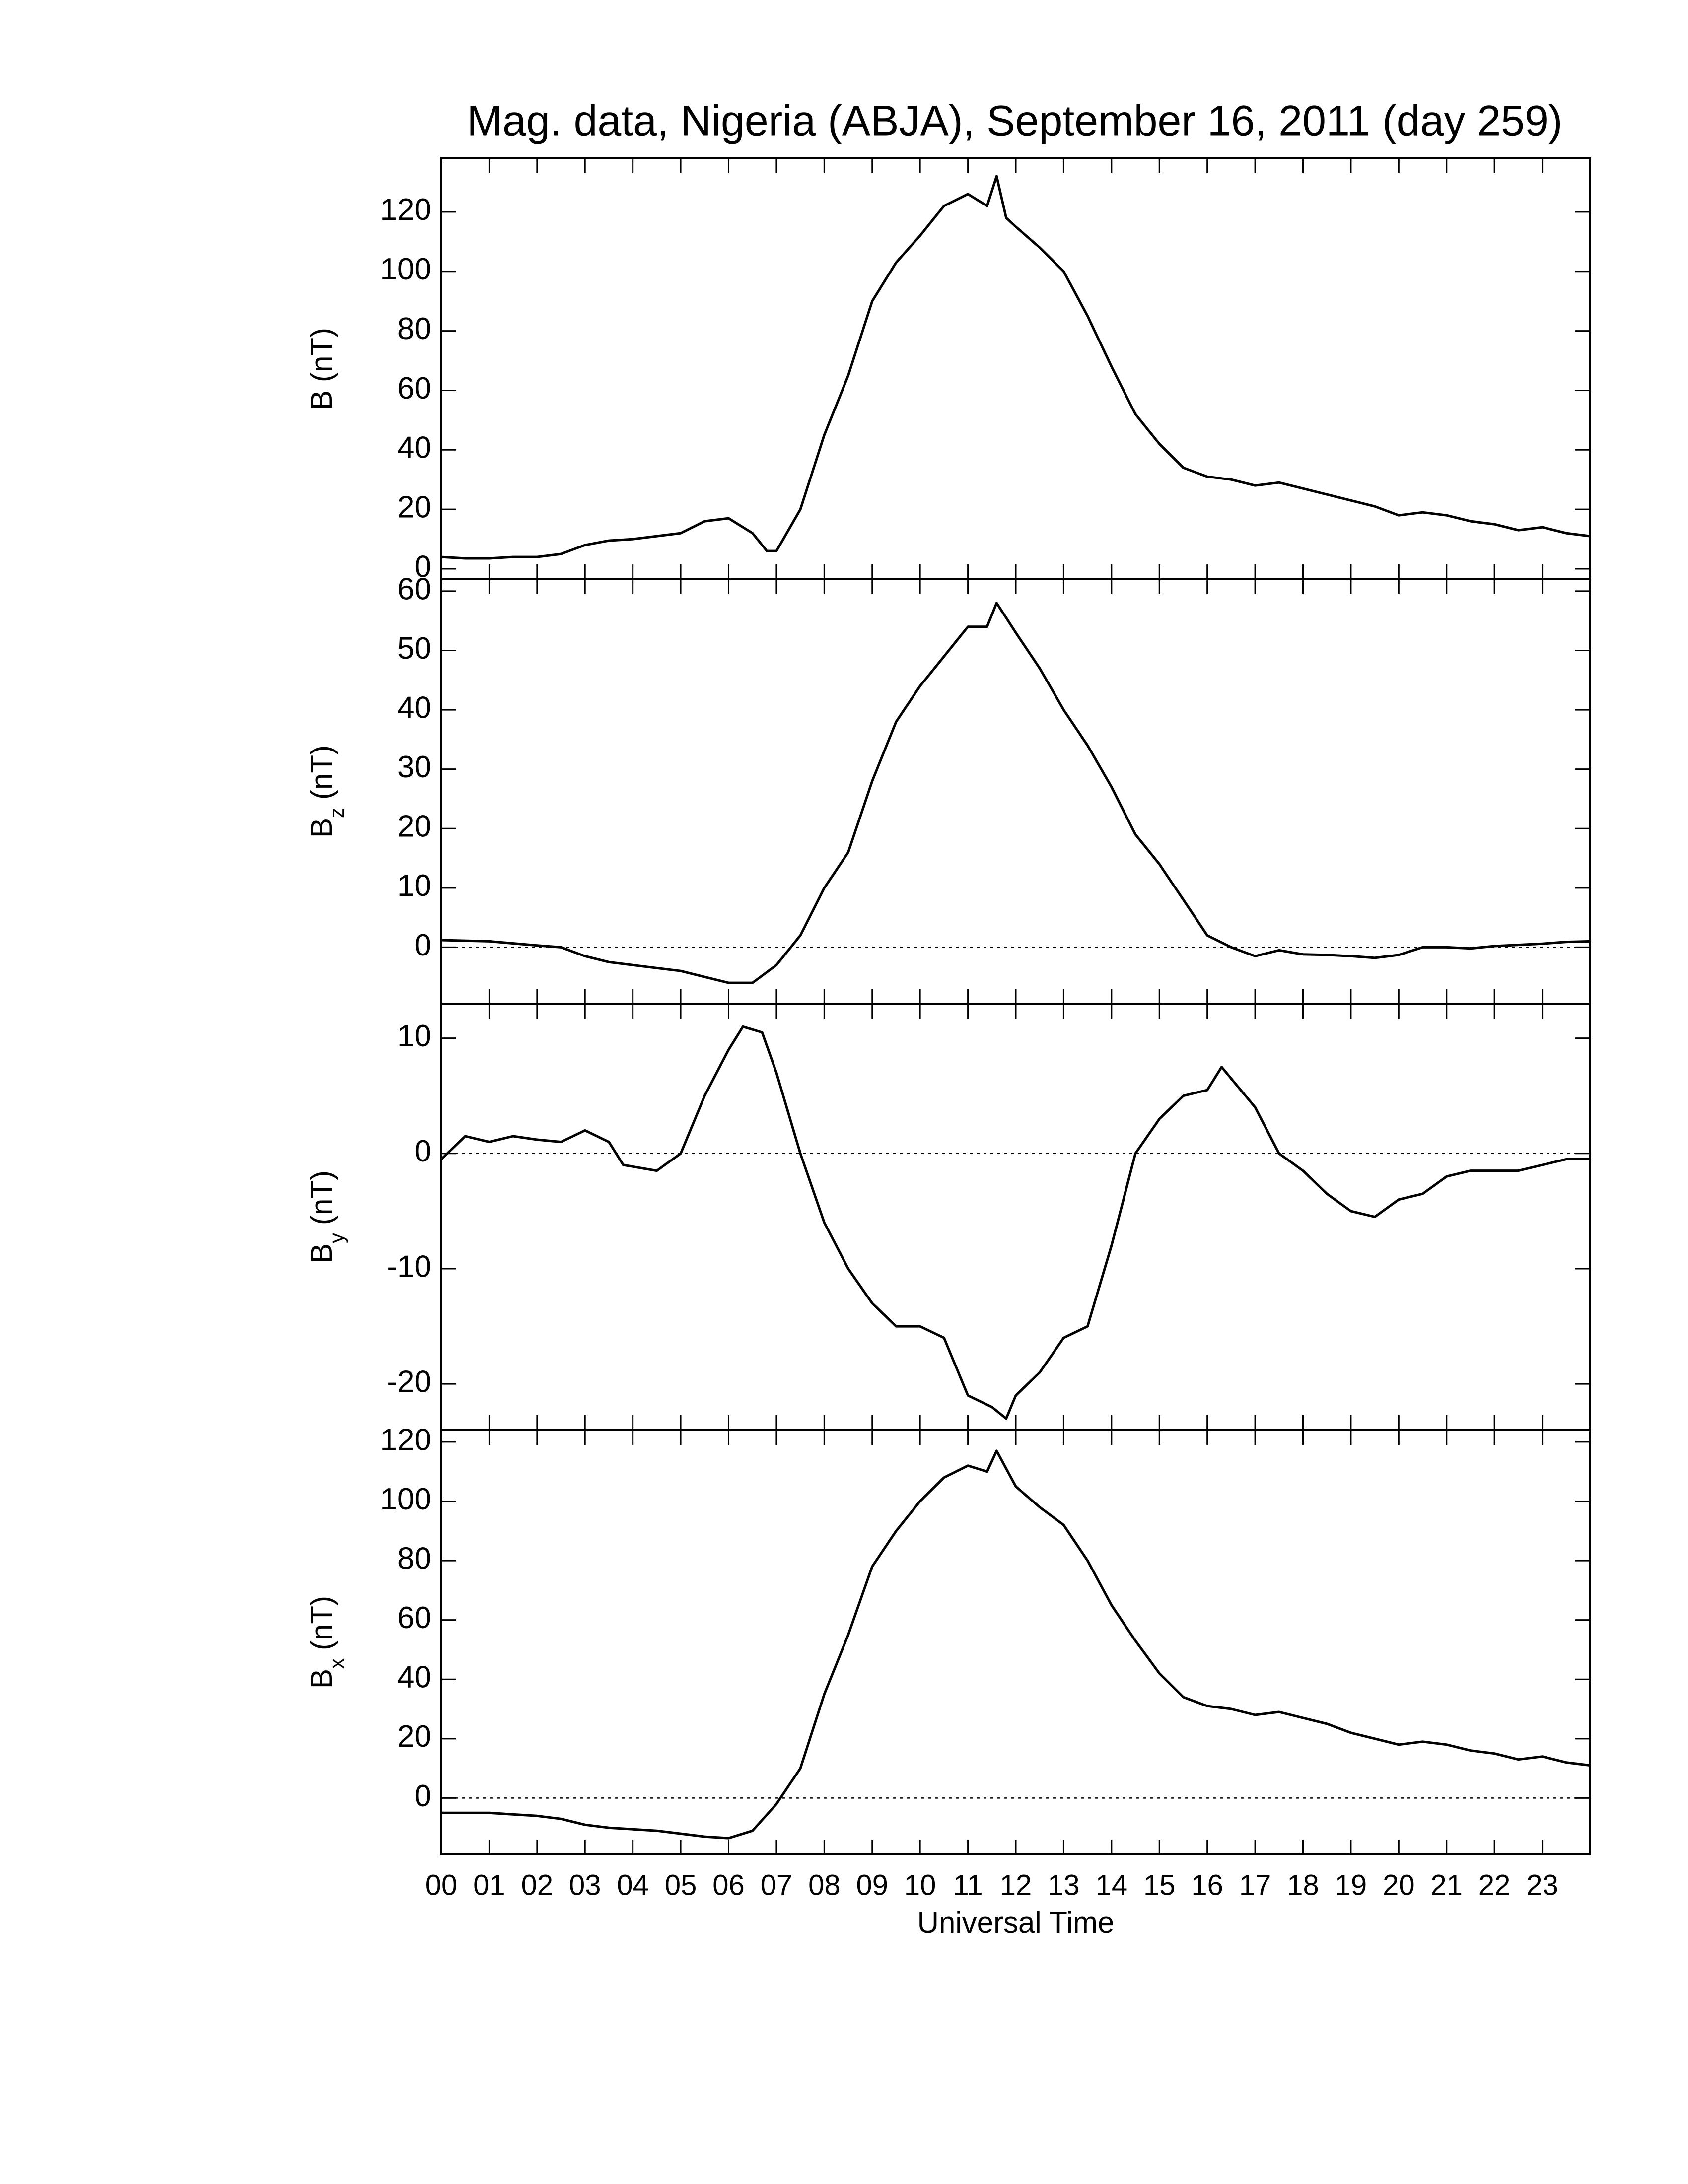 The image size is (1688, 2184). What do you see at coordinates (633, 1885) in the screenshot?
I see `x-tick-label: 04` at bounding box center [633, 1885].